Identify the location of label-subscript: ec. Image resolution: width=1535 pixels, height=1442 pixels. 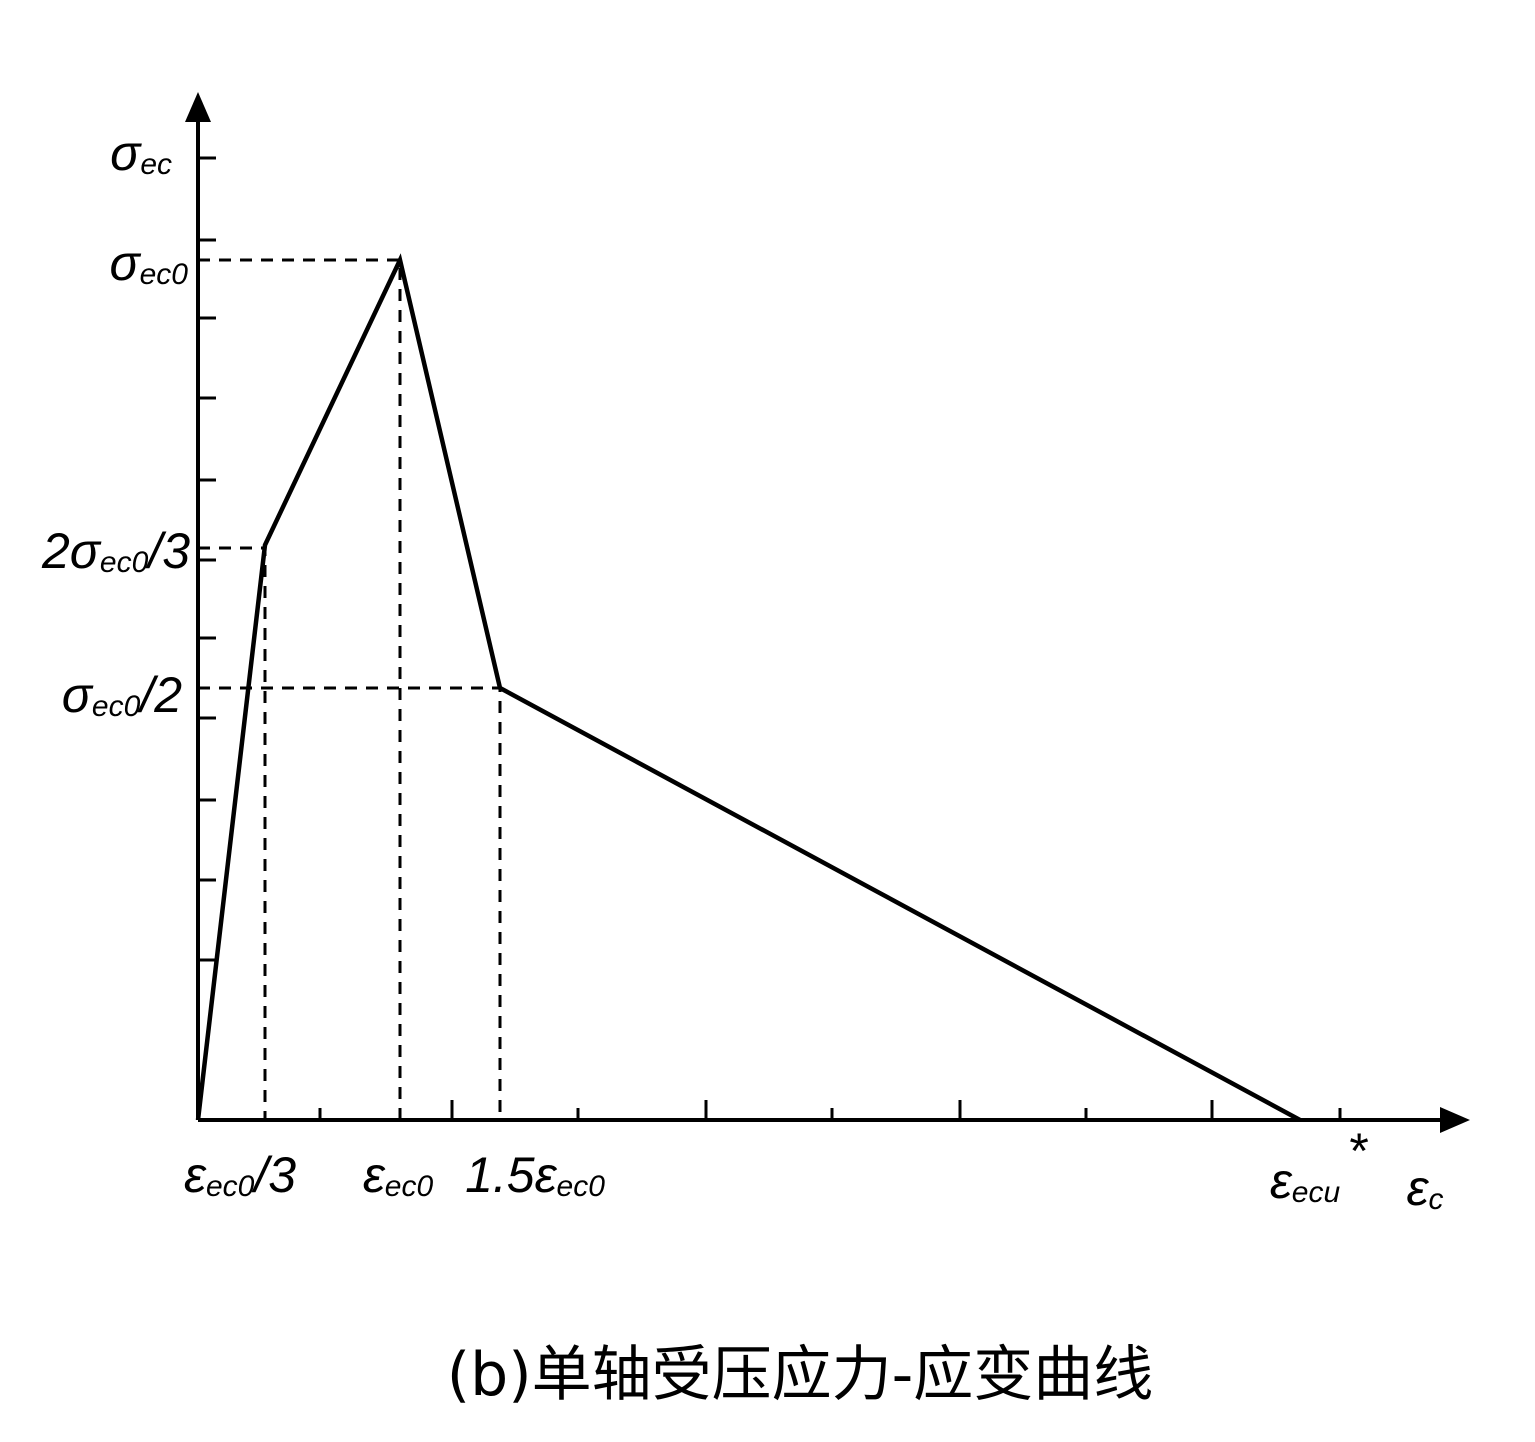
(156, 164).